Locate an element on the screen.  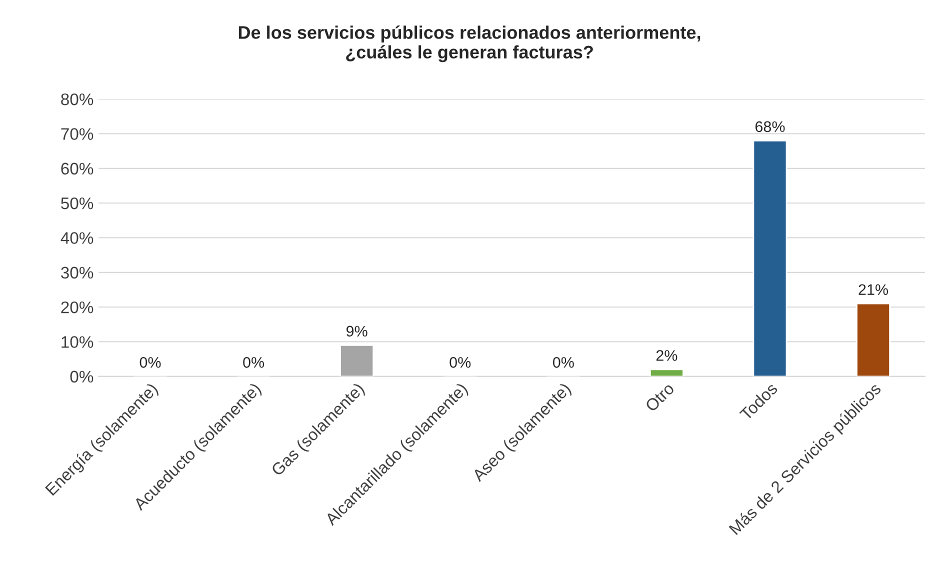
y-tick-label: 80% is located at coordinates (77, 99).